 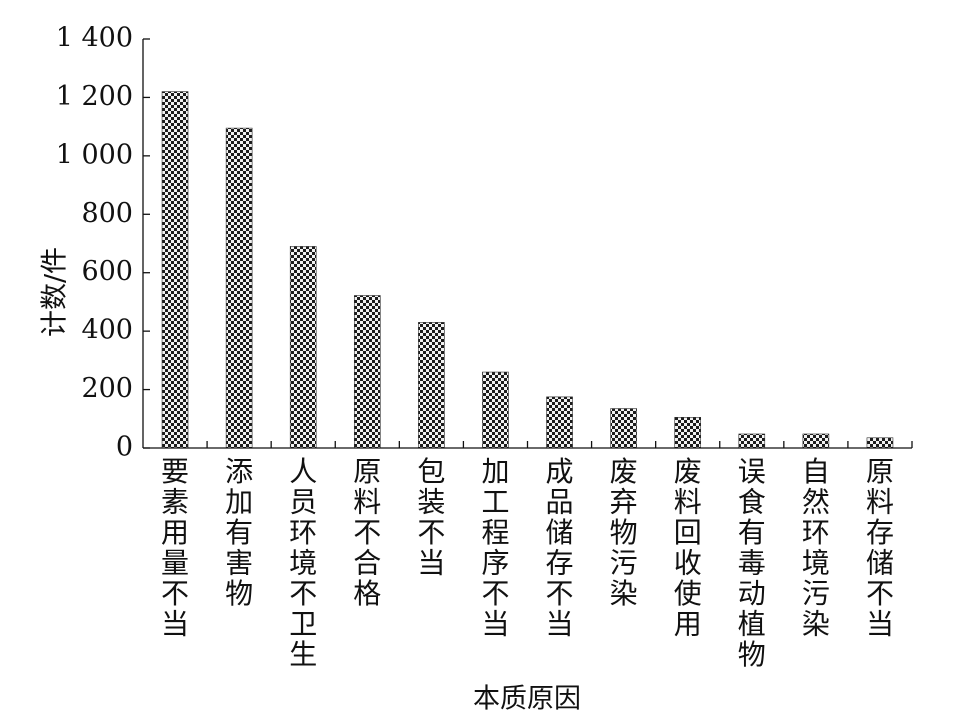 I want to click on x-tick-label: 原料存储不当, so click(x=880, y=548).